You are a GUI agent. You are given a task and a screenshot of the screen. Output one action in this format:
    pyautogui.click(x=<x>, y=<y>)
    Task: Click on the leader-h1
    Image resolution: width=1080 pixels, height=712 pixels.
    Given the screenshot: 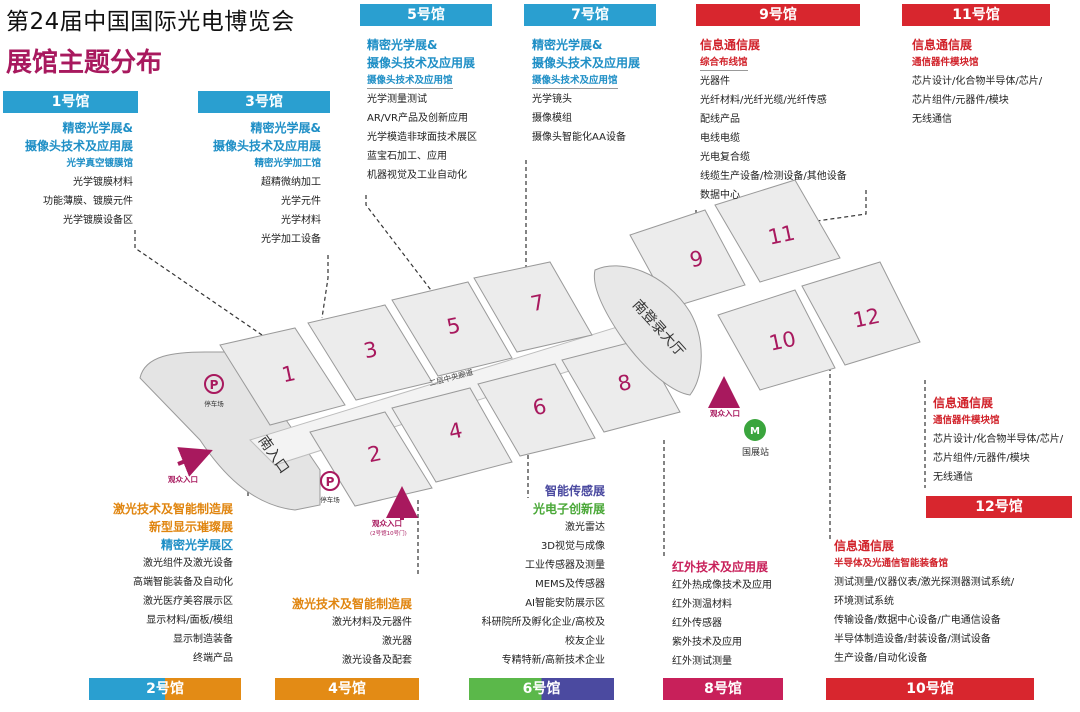 What is the action you would take?
    pyautogui.click(x=198, y=283)
    